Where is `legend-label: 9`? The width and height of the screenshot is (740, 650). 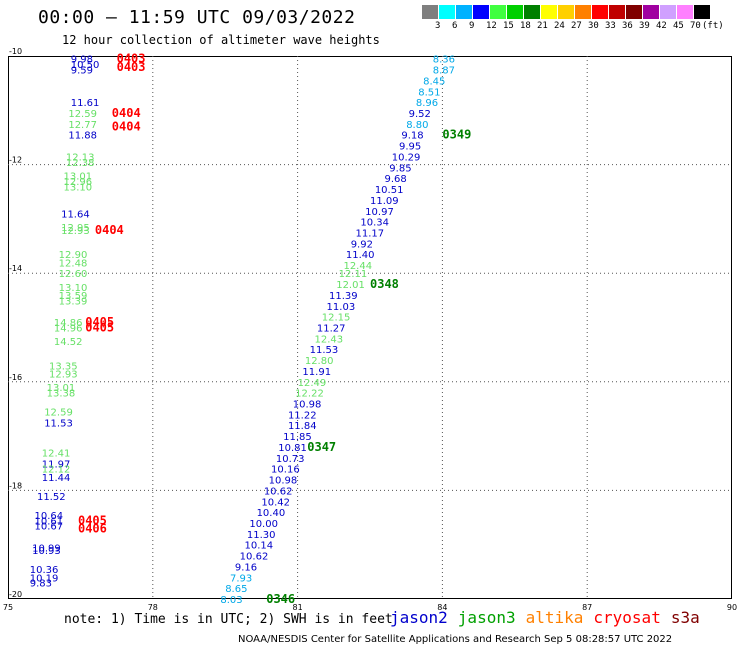
legend-label: 9 is located at coordinates (472, 26).